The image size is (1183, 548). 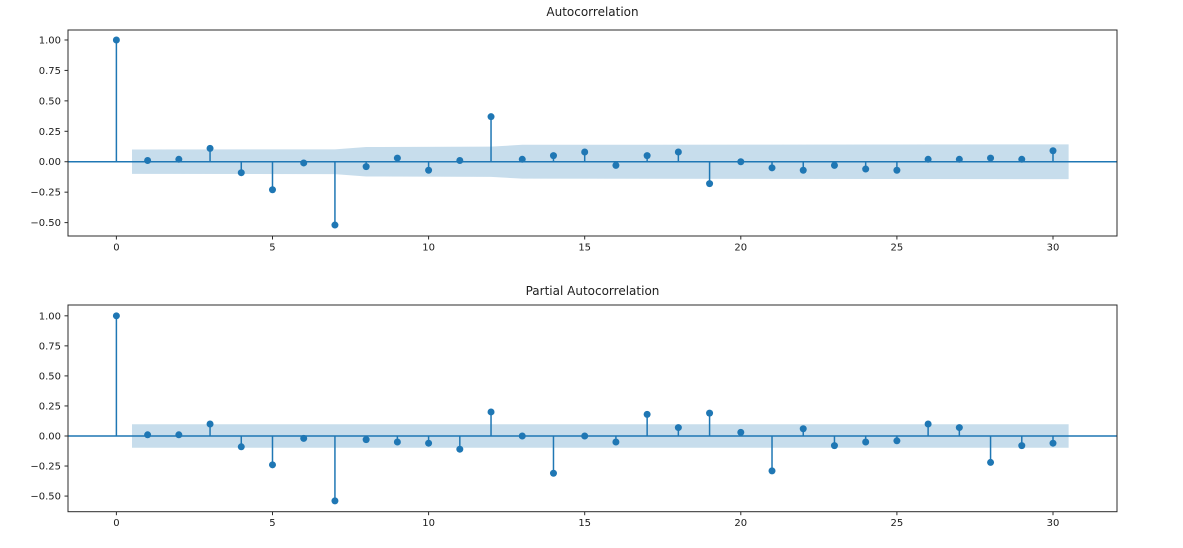 What do you see at coordinates (50, 406) in the screenshot?
I see `y-tick-label: 0.25` at bounding box center [50, 406].